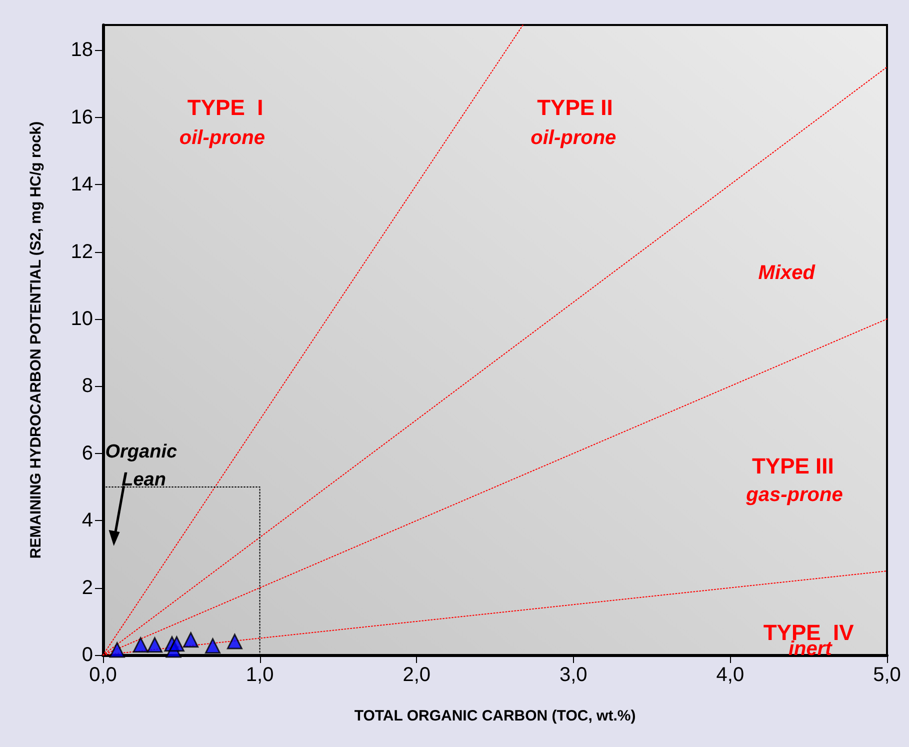  I want to click on y-tick-label: 10, so click(81, 319).